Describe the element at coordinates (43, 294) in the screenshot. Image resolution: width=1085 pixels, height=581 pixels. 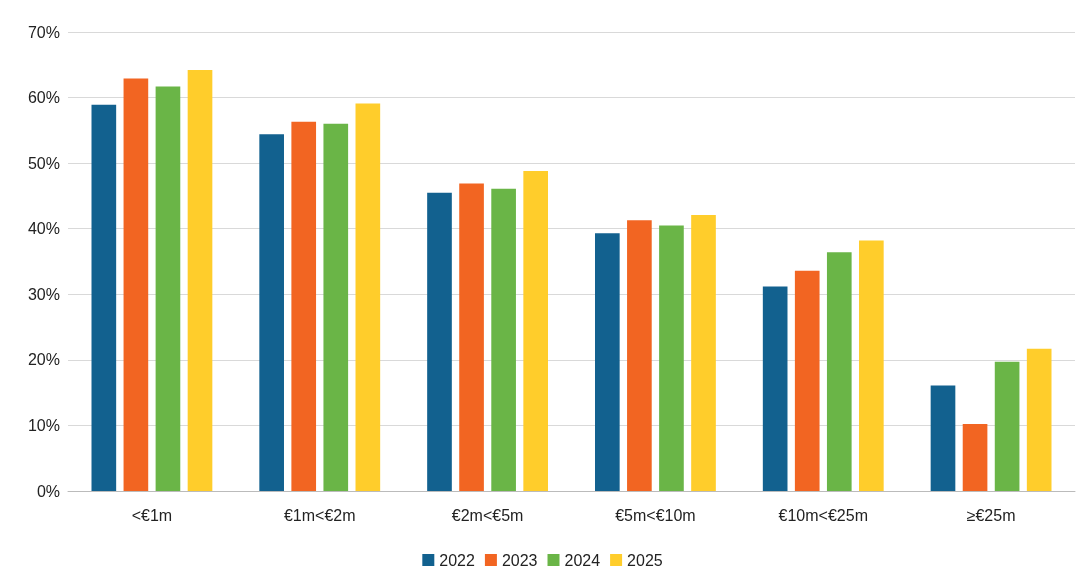
I see `y-tick-label: 30%` at that location.